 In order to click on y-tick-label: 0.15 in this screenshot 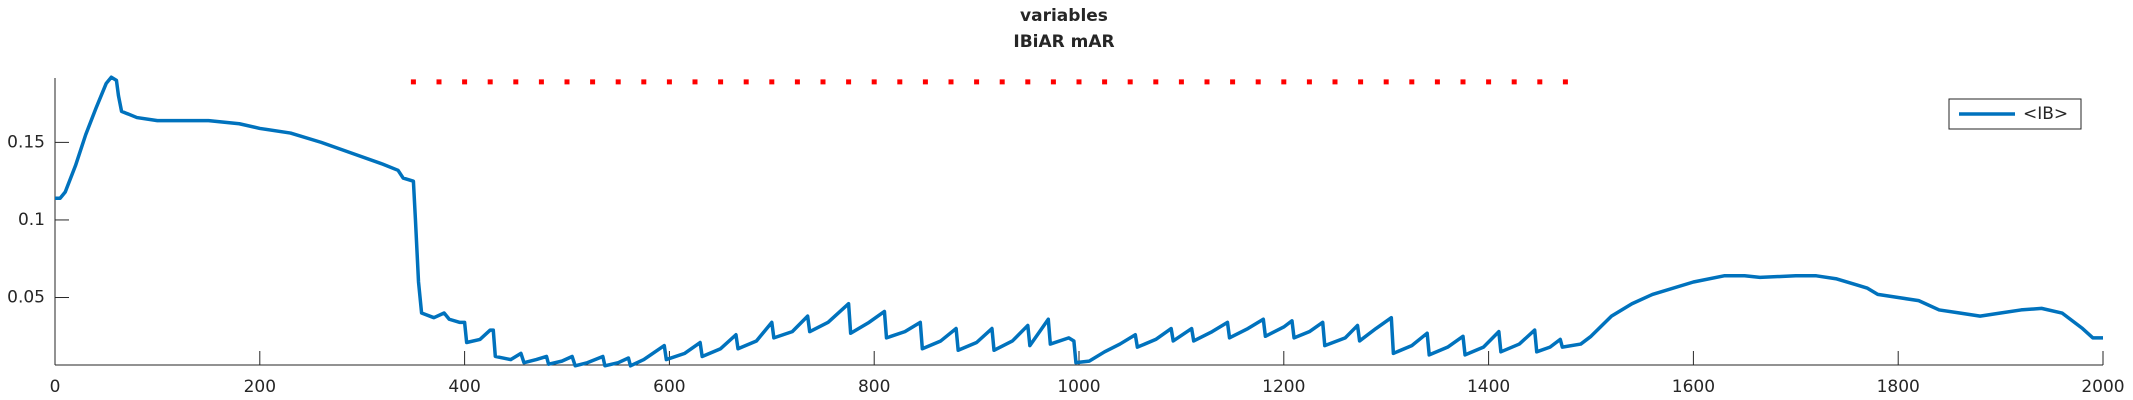, I will do `click(26, 142)`.